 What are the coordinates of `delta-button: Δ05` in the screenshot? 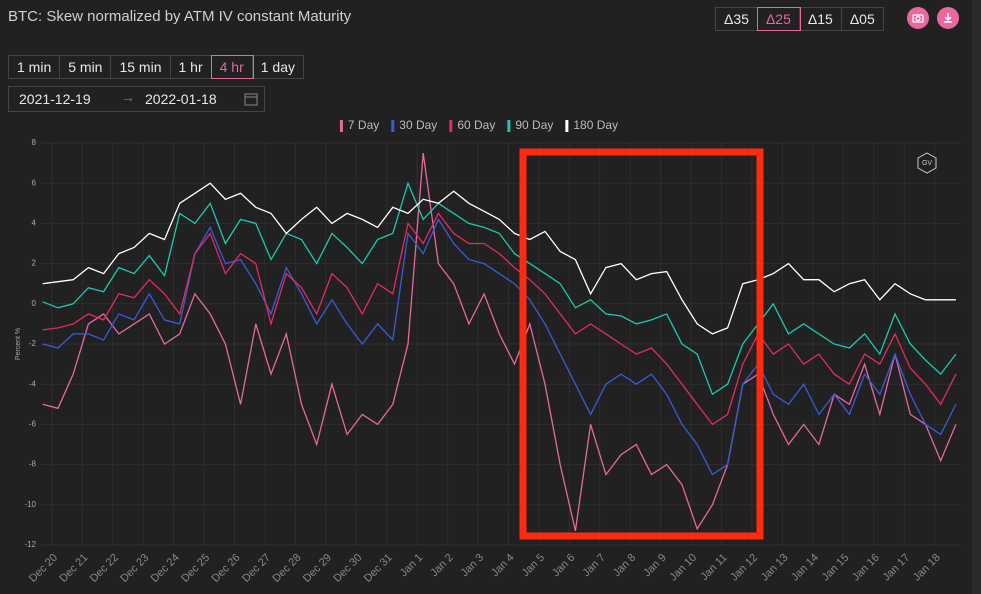 It's located at (862, 19).